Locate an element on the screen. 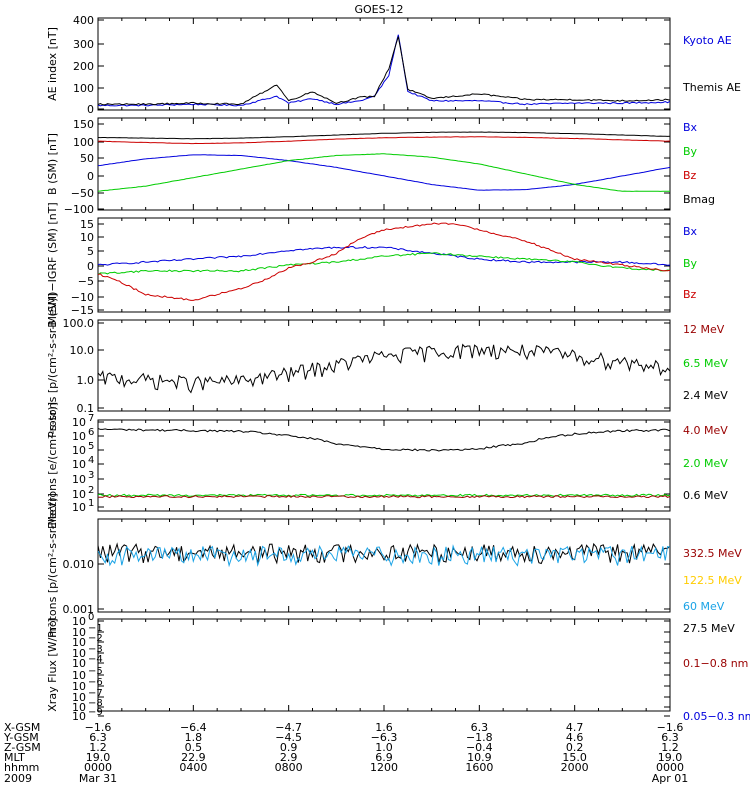 Image resolution: width=750 pixels, height=800 pixels. y-tick-exponent: 1 is located at coordinates (91, 503).